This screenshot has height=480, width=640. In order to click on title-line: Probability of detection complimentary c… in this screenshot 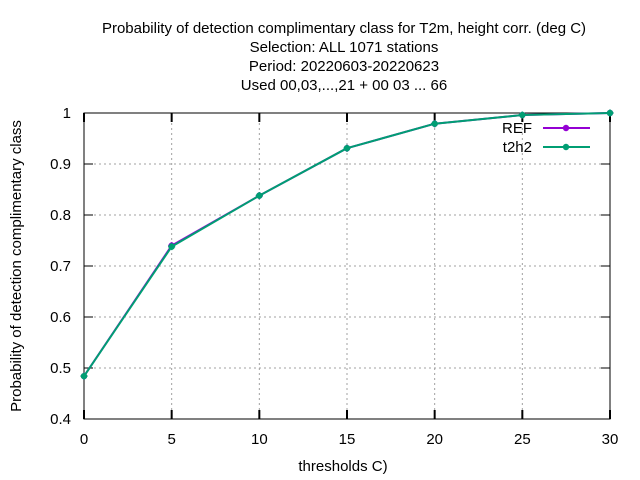, I will do `click(344, 28)`.